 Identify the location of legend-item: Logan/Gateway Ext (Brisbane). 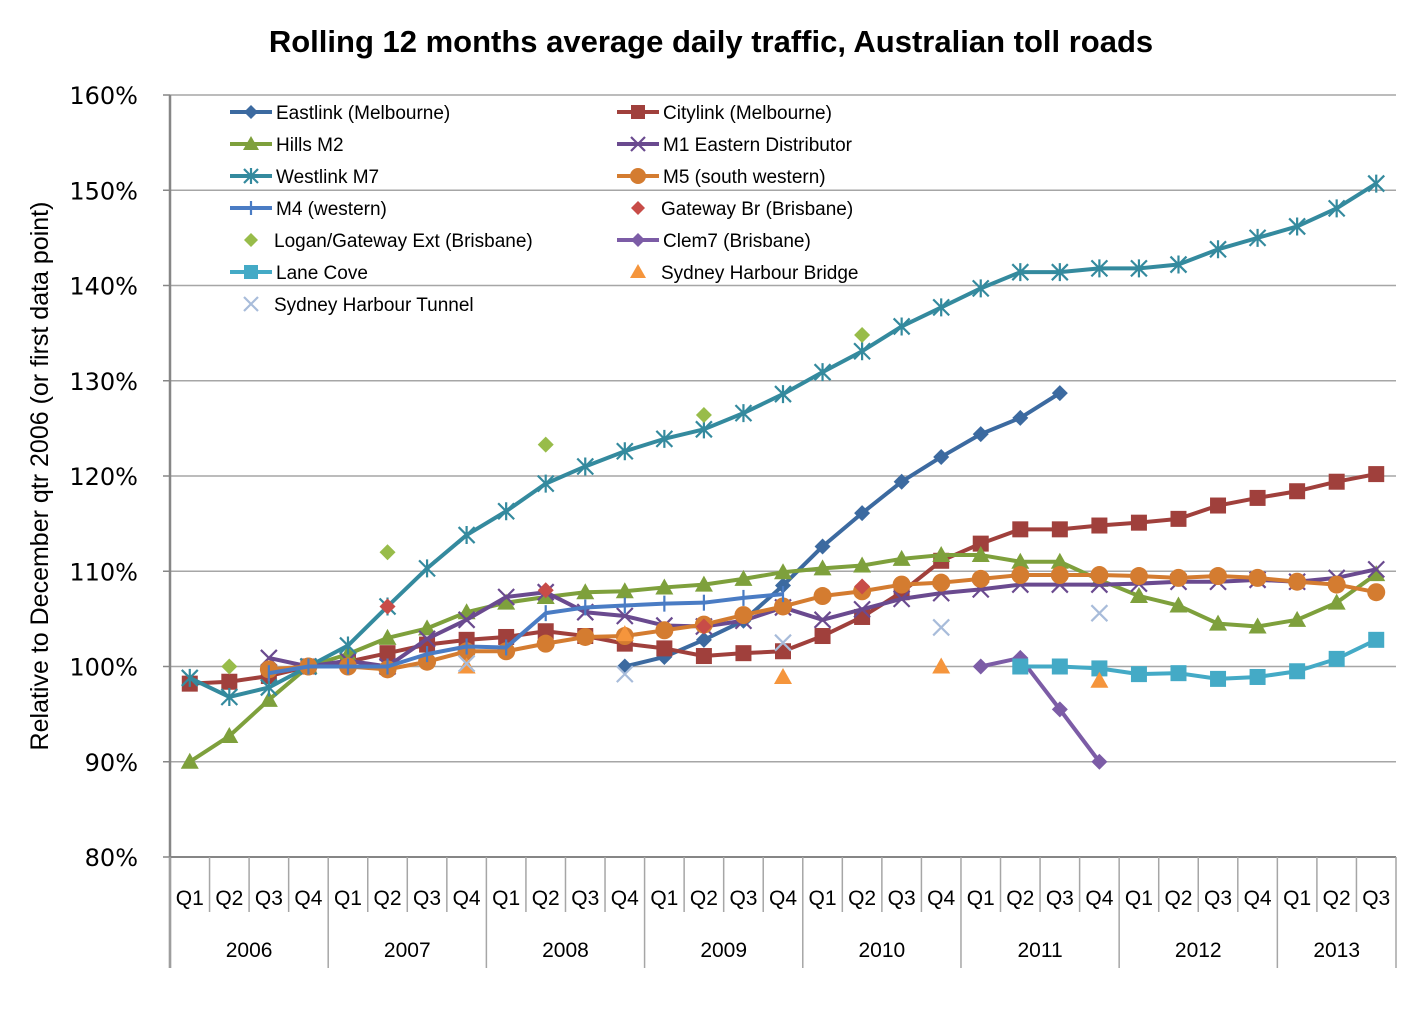
(388, 241).